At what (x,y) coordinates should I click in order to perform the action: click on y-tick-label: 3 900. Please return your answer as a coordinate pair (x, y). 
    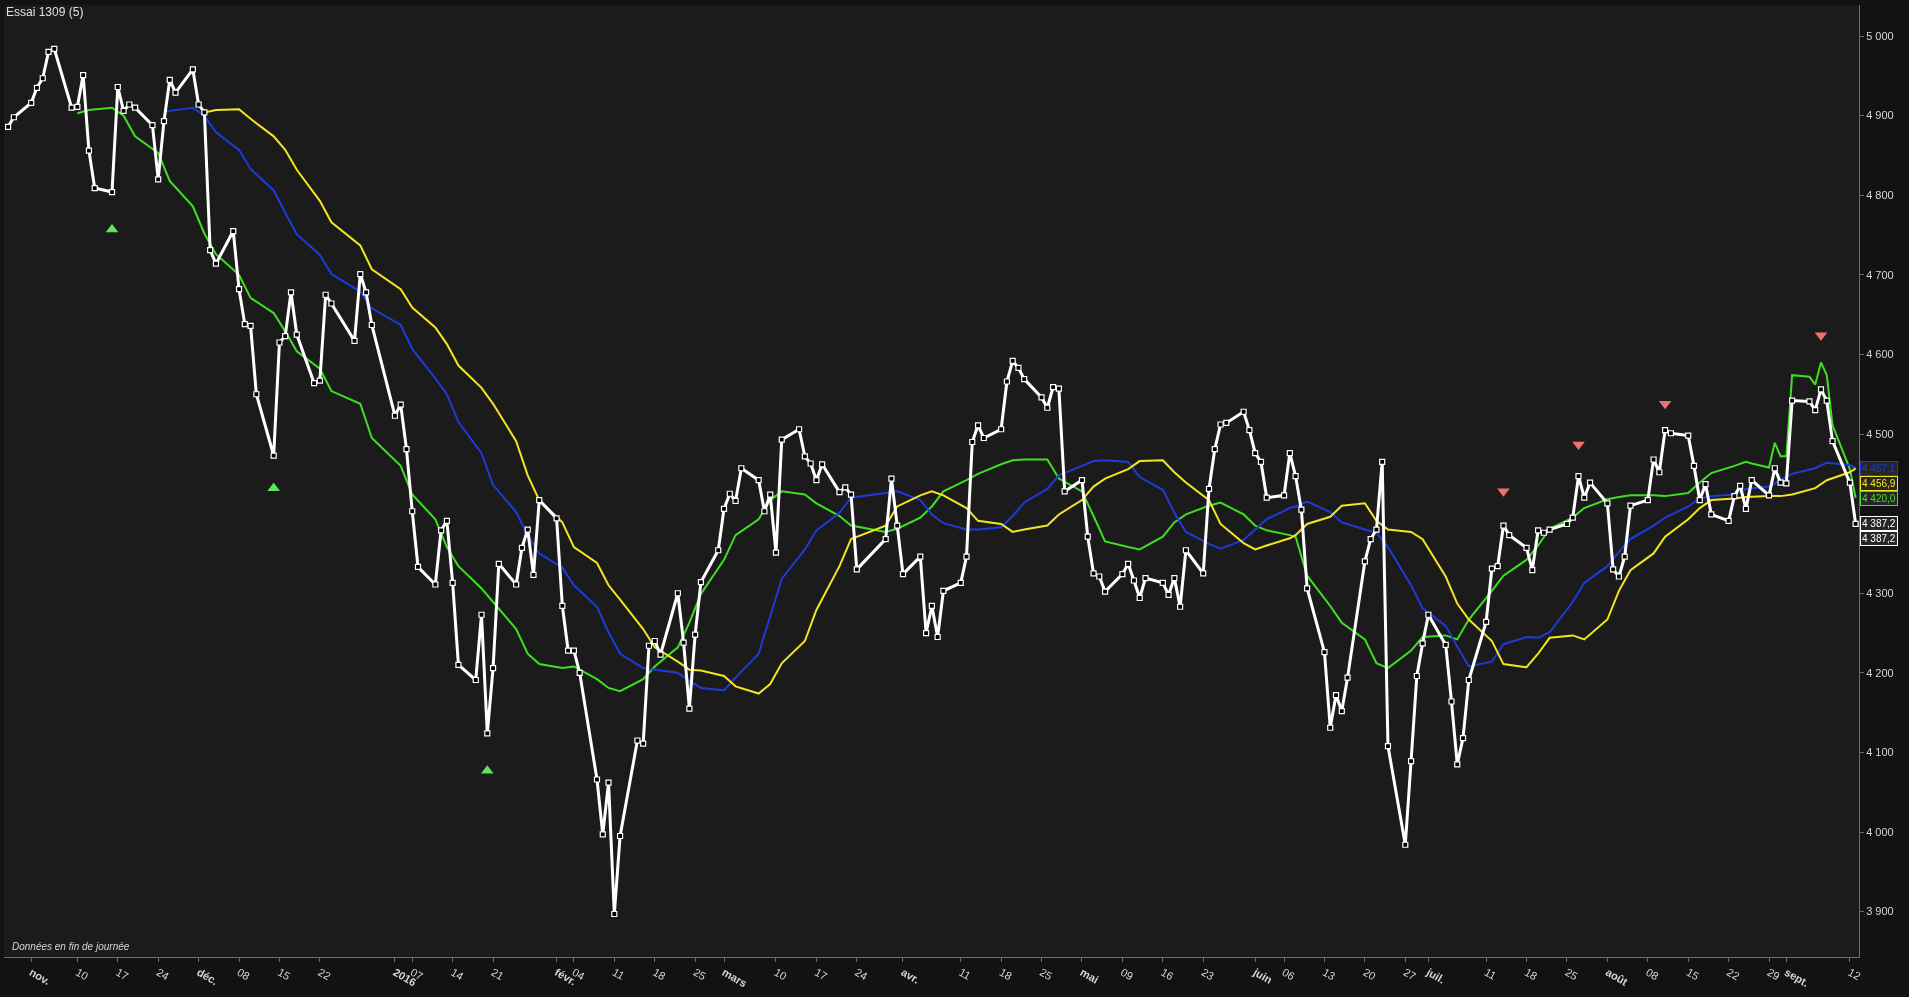
    Looking at the image, I should click on (1880, 911).